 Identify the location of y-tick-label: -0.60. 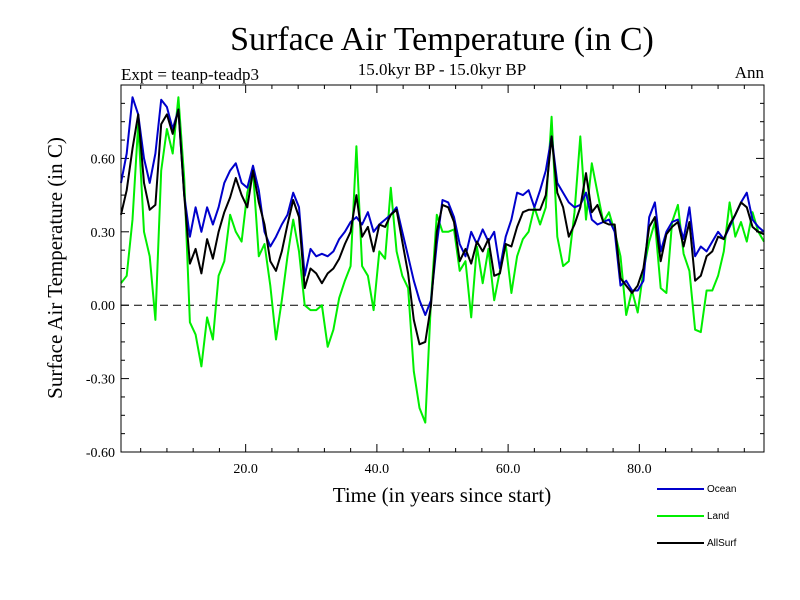
(100, 453).